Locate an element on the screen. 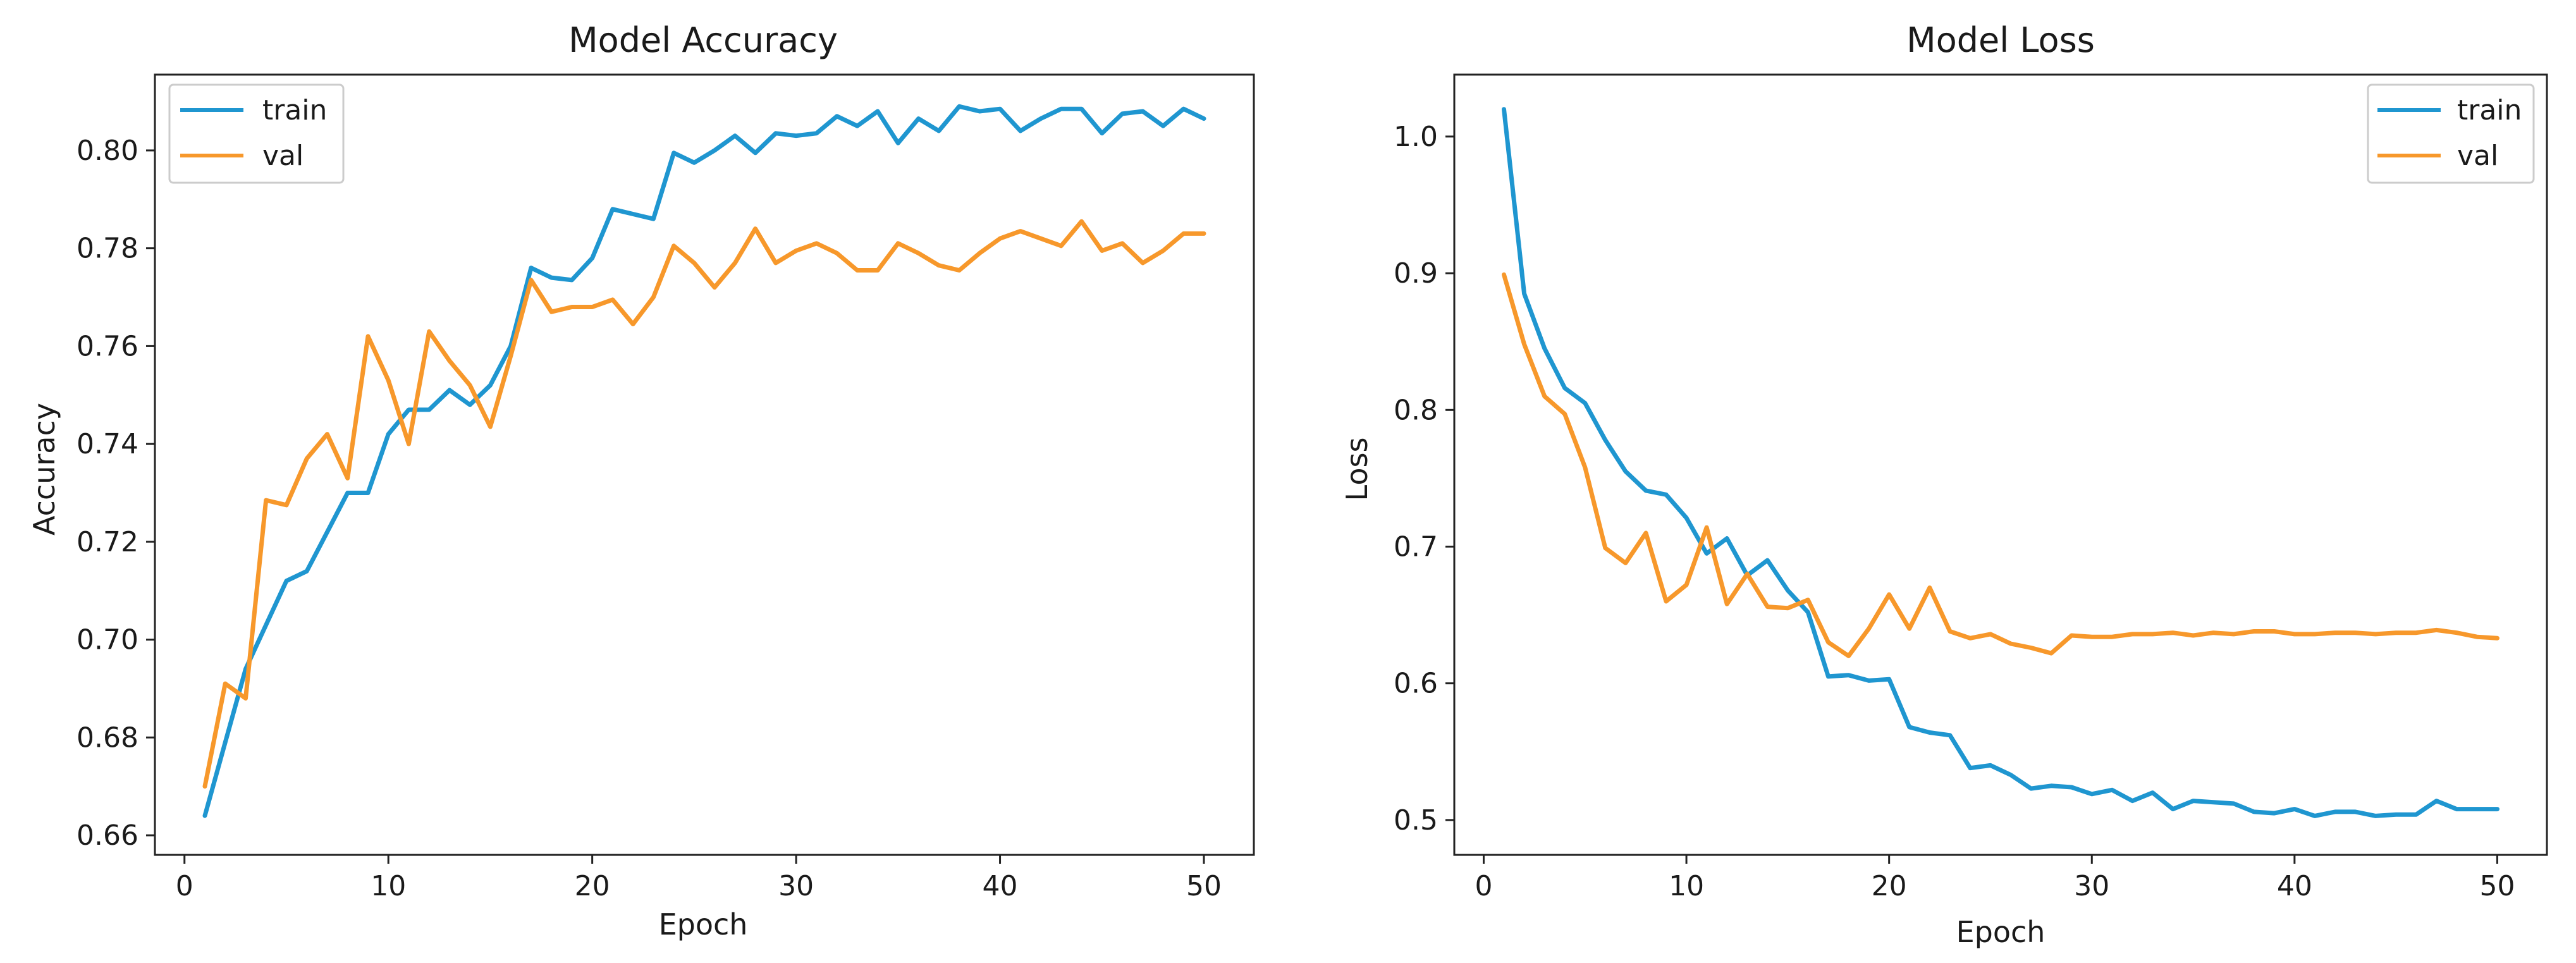 The height and width of the screenshot is (963, 2576). y-tick-label: 0.76 is located at coordinates (107, 346).